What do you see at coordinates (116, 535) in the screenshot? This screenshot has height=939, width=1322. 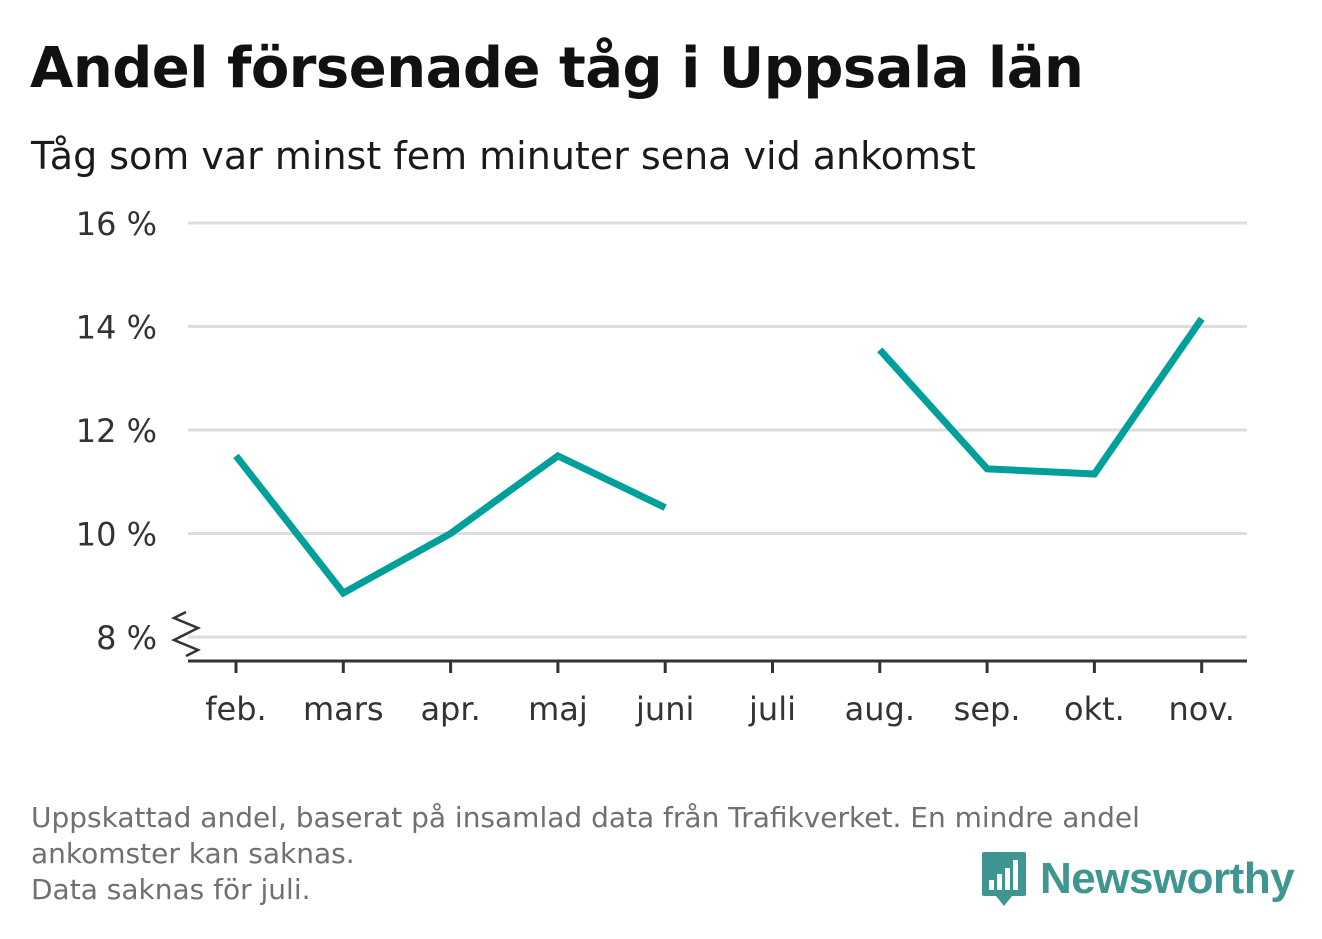 I see `y-tick-label: 10 %` at bounding box center [116, 535].